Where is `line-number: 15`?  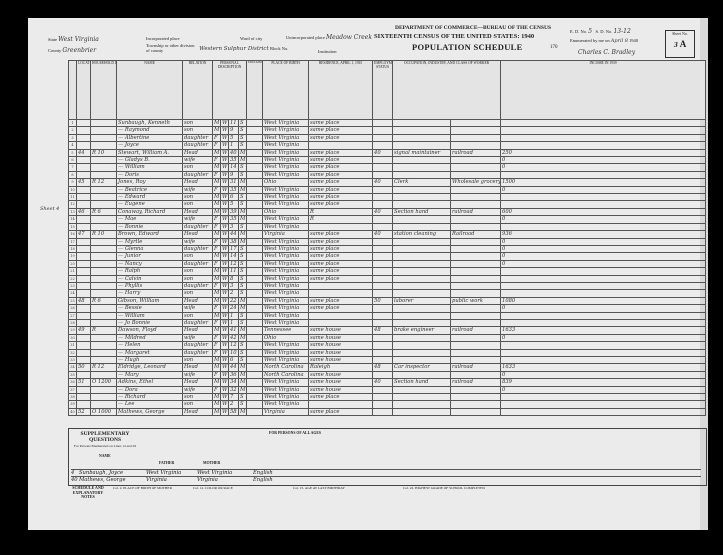 line-number: 15 is located at coordinates (72, 227).